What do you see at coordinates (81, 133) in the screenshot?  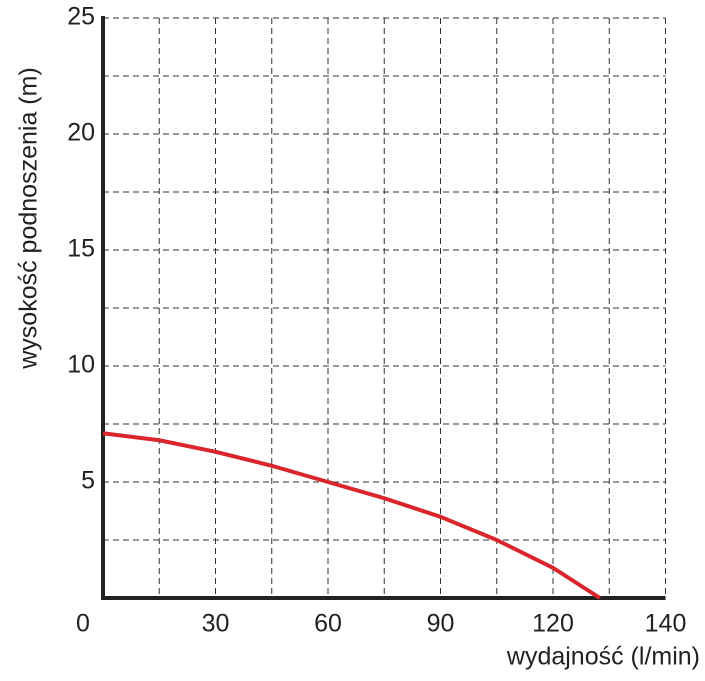 I see `y-tick-label: 20` at bounding box center [81, 133].